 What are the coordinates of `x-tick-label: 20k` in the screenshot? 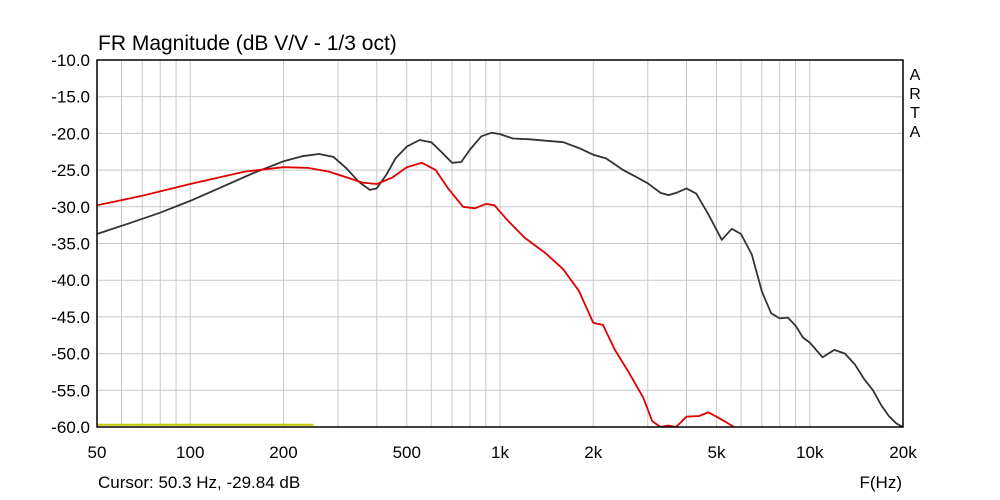 It's located at (903, 452).